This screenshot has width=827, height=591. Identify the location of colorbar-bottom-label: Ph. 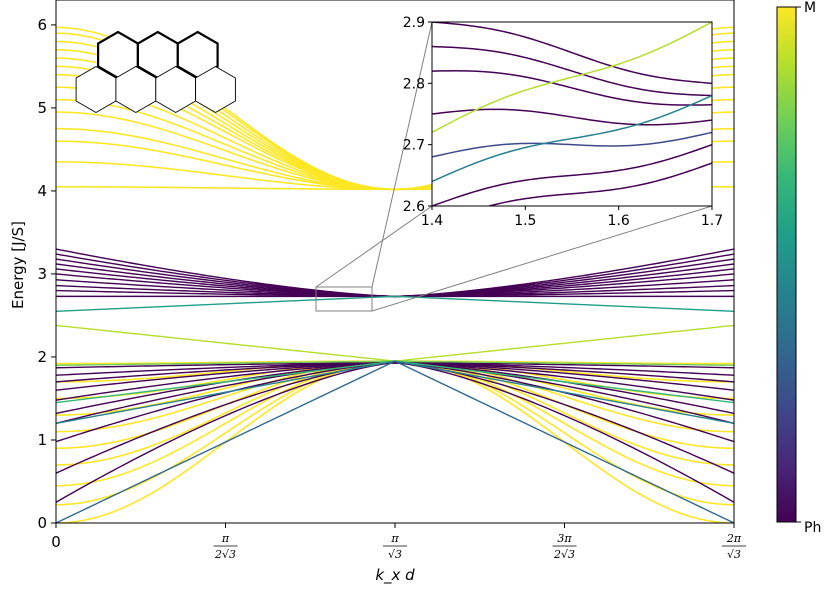
(812, 528).